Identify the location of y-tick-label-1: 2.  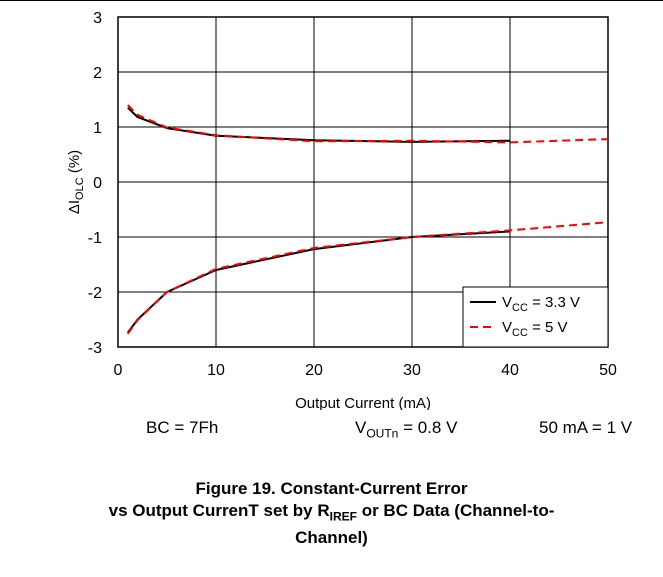
(97, 73).